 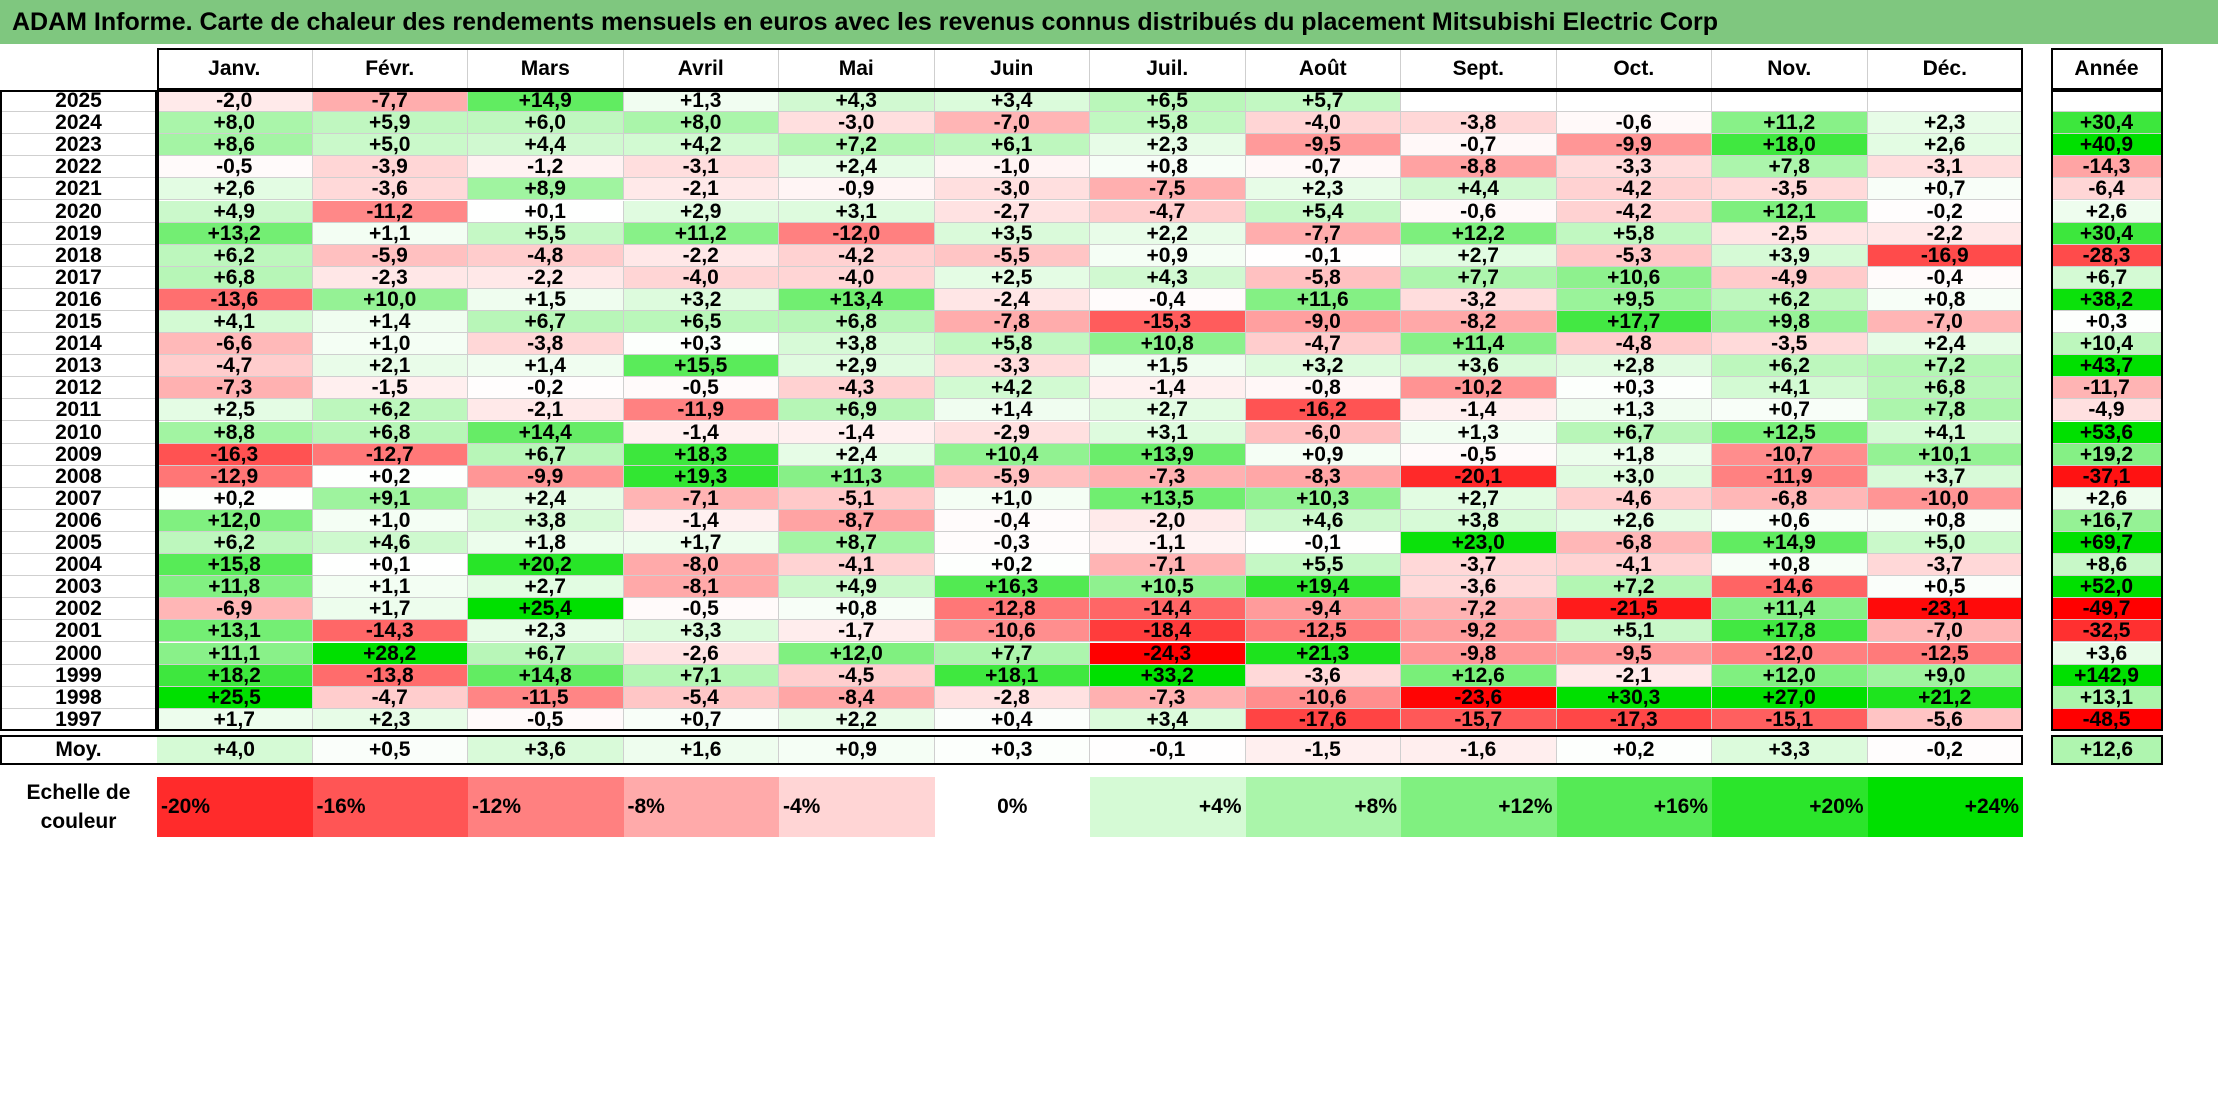 I want to click on year-label: 2000, so click(x=78, y=653).